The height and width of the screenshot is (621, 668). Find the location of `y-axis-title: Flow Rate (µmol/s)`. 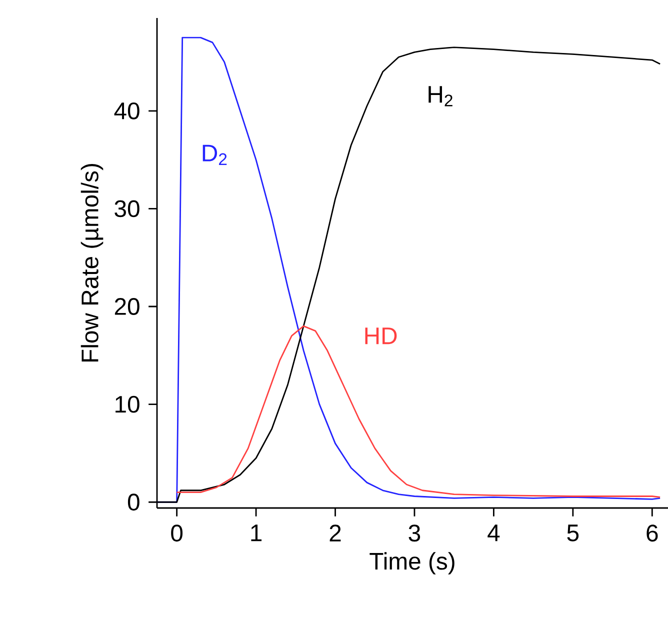

y-axis-title: Flow Rate (µmol/s) is located at coordinates (92, 263).